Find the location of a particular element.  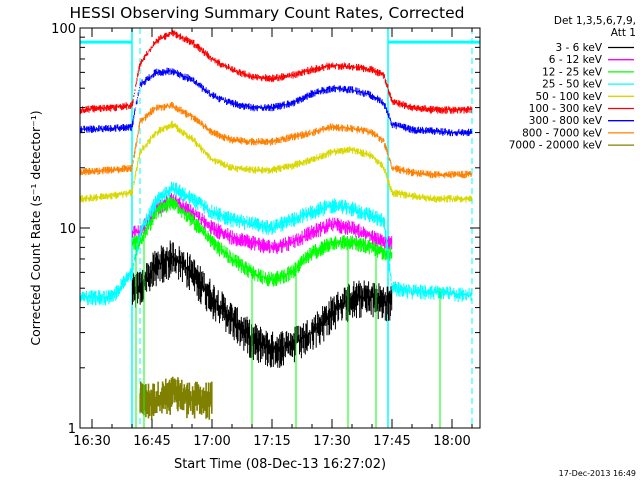

x-tick-label-6: 18:00 is located at coordinates (451, 441).